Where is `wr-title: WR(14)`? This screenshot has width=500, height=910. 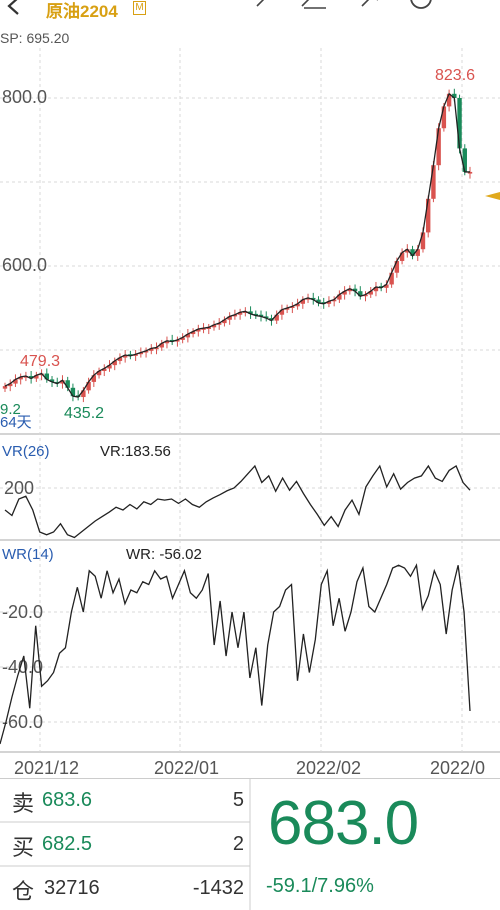
wr-title: WR(14) is located at coordinates (28, 554).